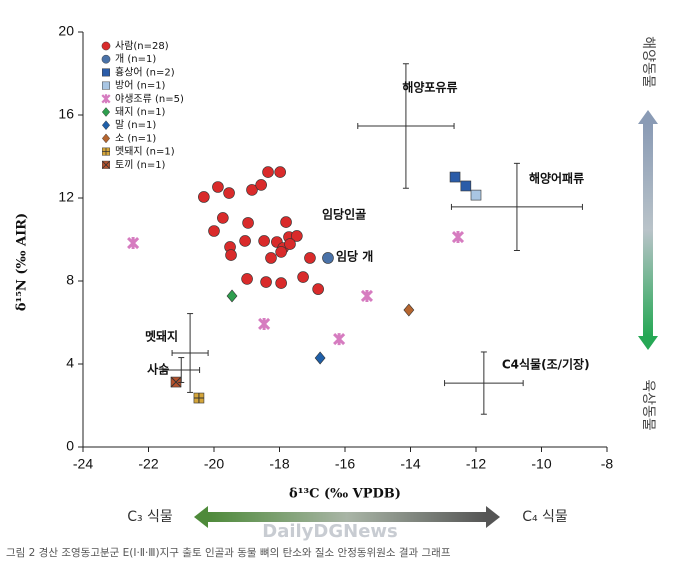  What do you see at coordinates (140, 112) in the screenshot?
I see `legend-label: 돼지 (n=1)` at bounding box center [140, 112].